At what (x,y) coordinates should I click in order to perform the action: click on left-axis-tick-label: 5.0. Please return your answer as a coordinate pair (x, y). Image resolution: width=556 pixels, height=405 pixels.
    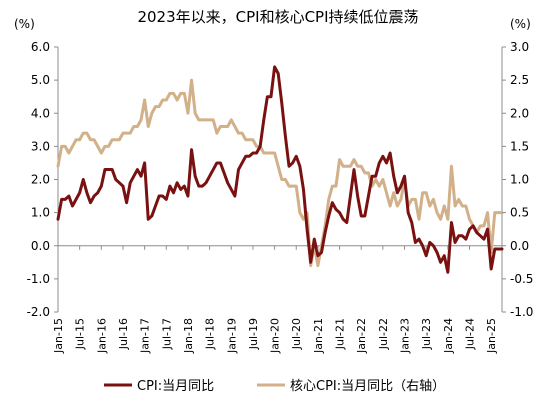
    Looking at the image, I should click on (40, 80).